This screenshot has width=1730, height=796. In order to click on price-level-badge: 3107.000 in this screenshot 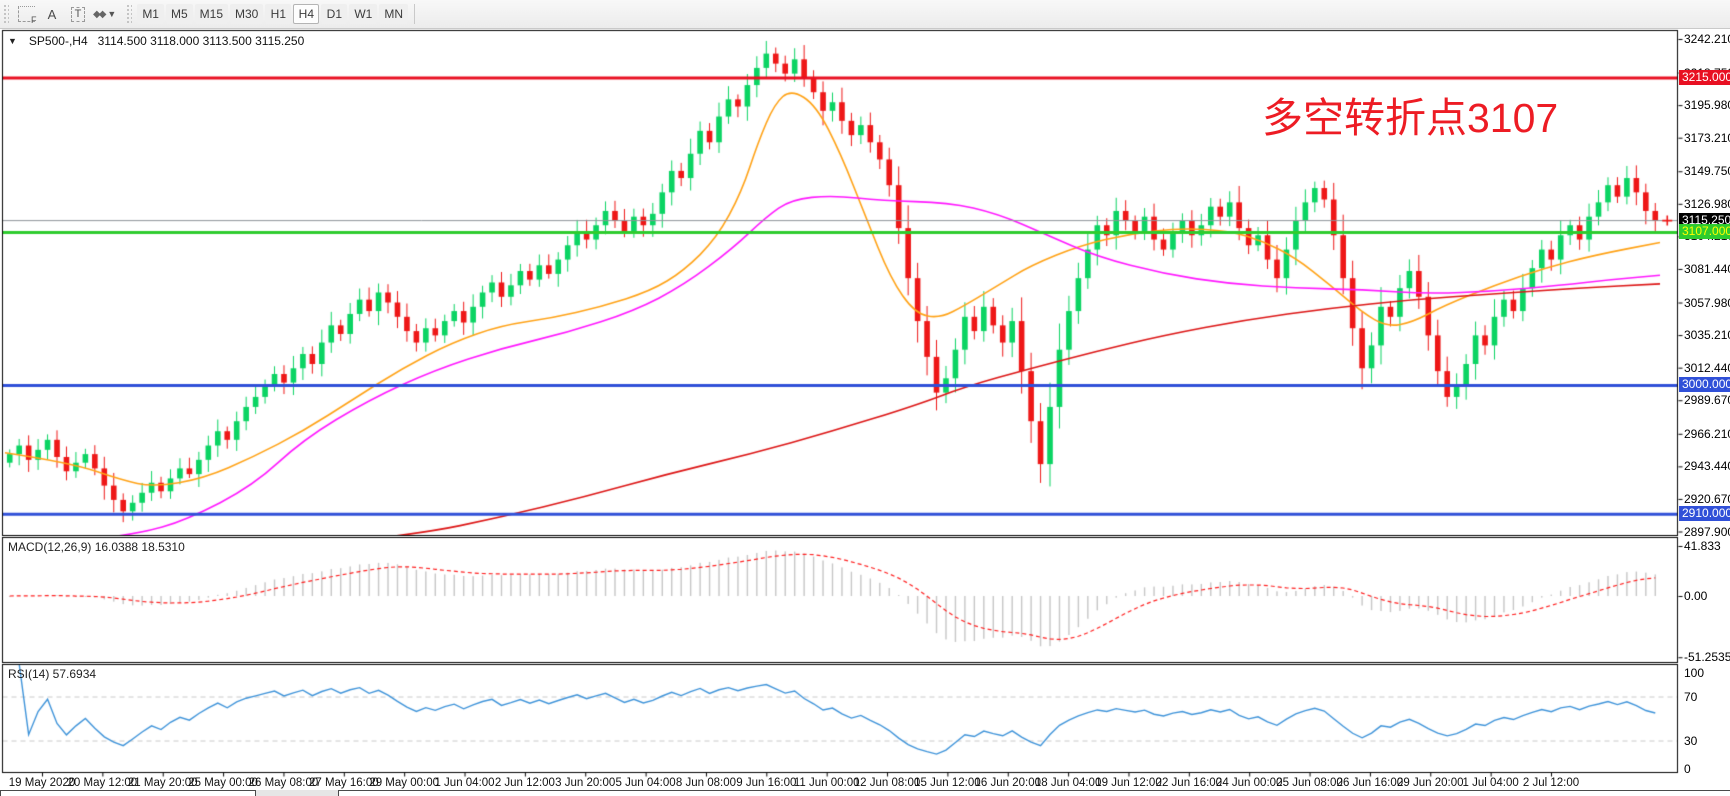, I will do `click(1704, 232)`.